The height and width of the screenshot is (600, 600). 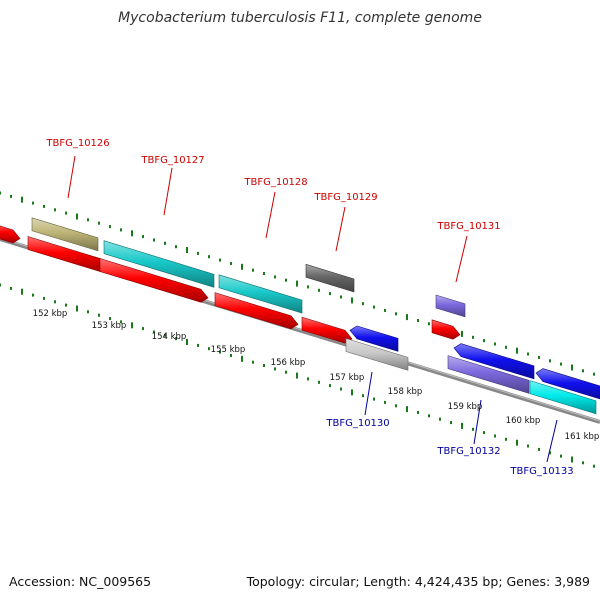 I want to click on accession-label: Accession:, so click(x=42, y=581).